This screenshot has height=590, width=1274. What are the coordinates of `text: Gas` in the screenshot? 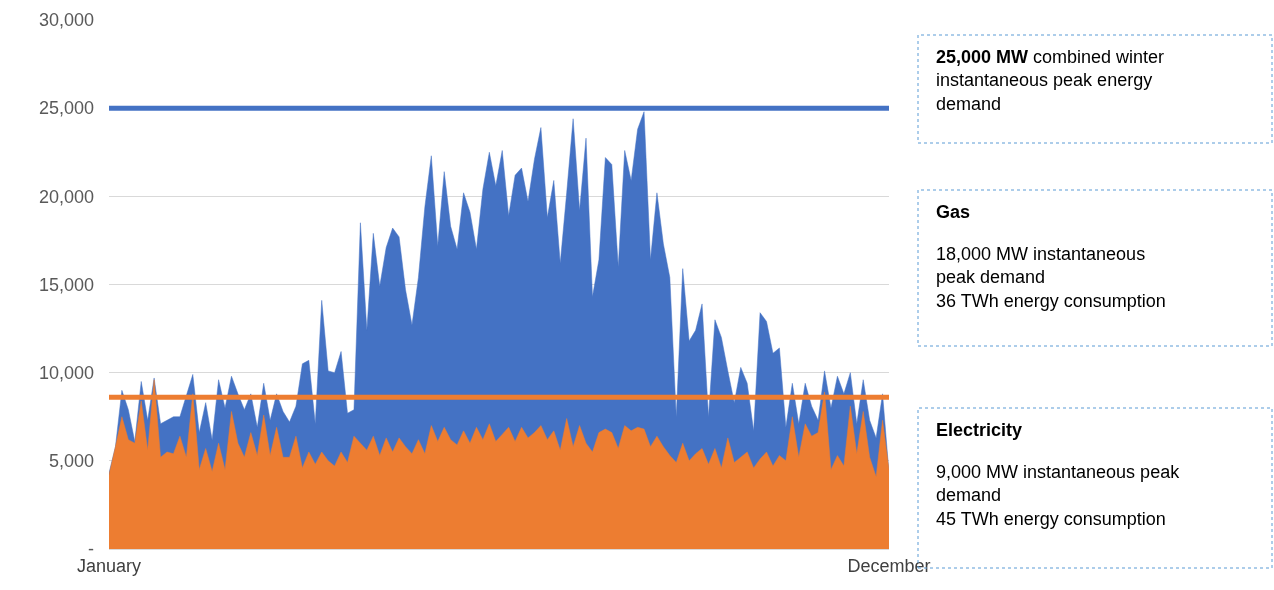 It's located at (953, 212).